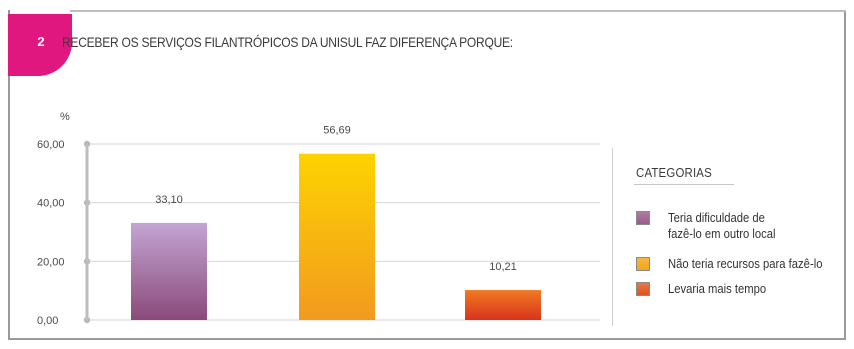  What do you see at coordinates (674, 172) in the screenshot?
I see `legend-title: CATEGORIAS` at bounding box center [674, 172].